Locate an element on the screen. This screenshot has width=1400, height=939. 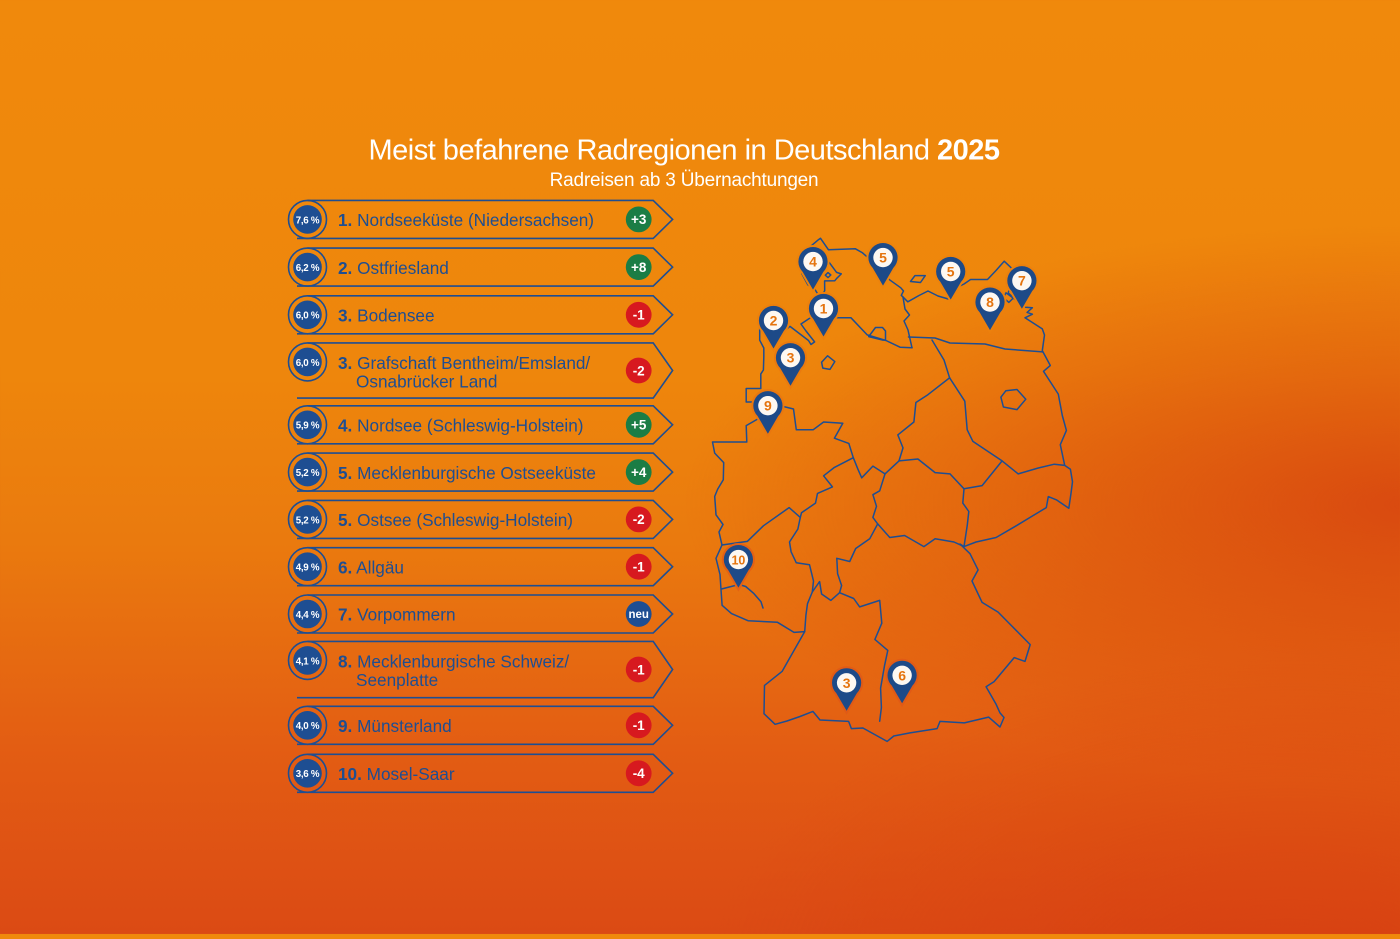
svg-text: 10 is located at coordinates (738, 561).